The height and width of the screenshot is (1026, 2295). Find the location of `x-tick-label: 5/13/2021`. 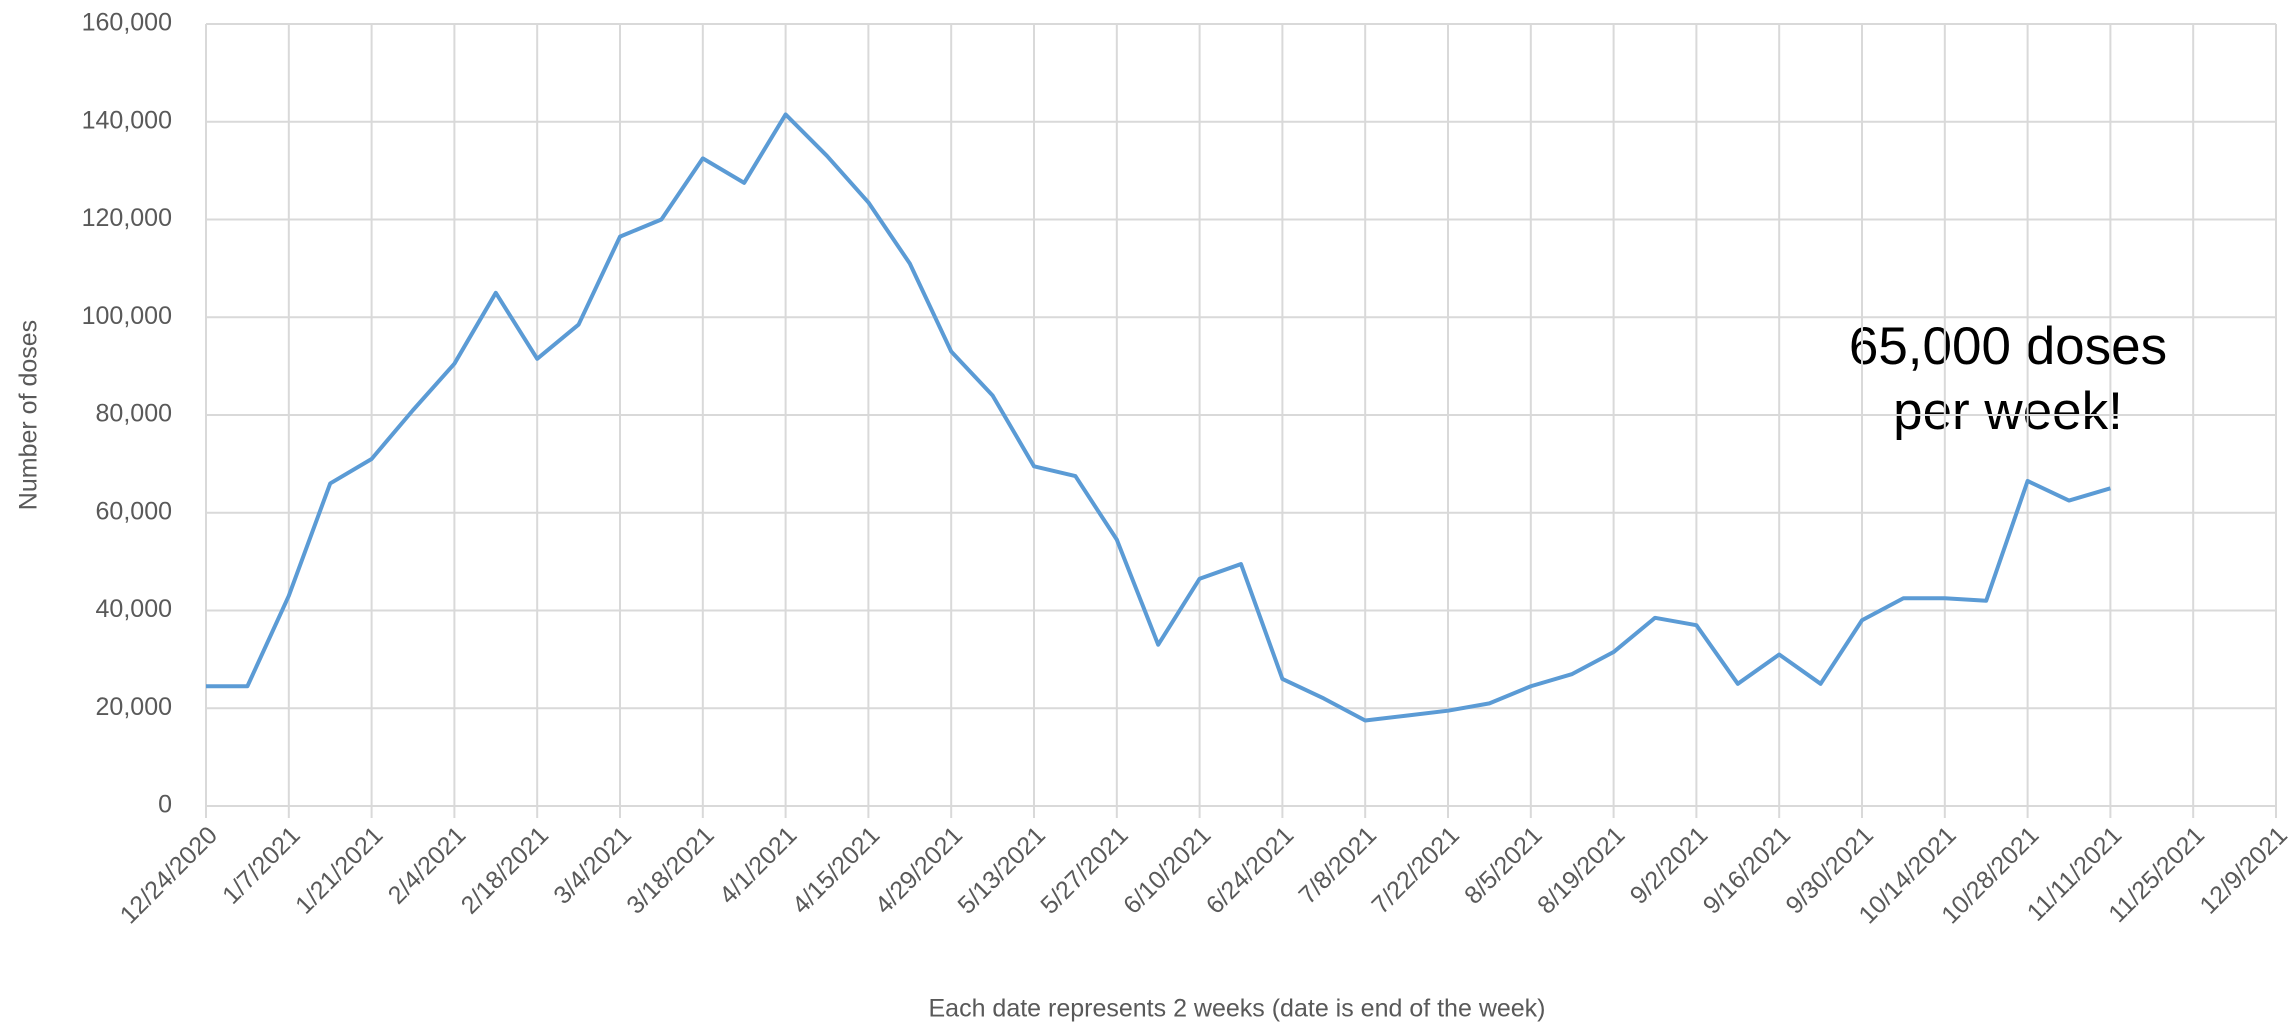

x-tick-label: 5/13/2021 is located at coordinates (1001, 870).